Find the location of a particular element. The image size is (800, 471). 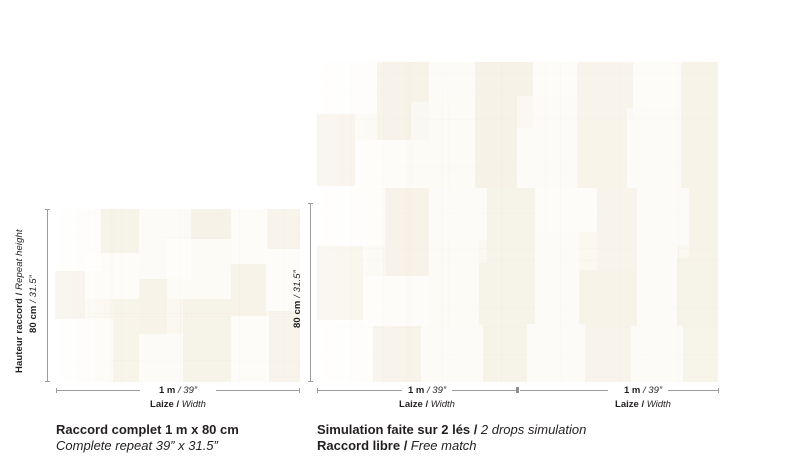

right-caption-line2: Raccord libre / Free match is located at coordinates (451, 446).